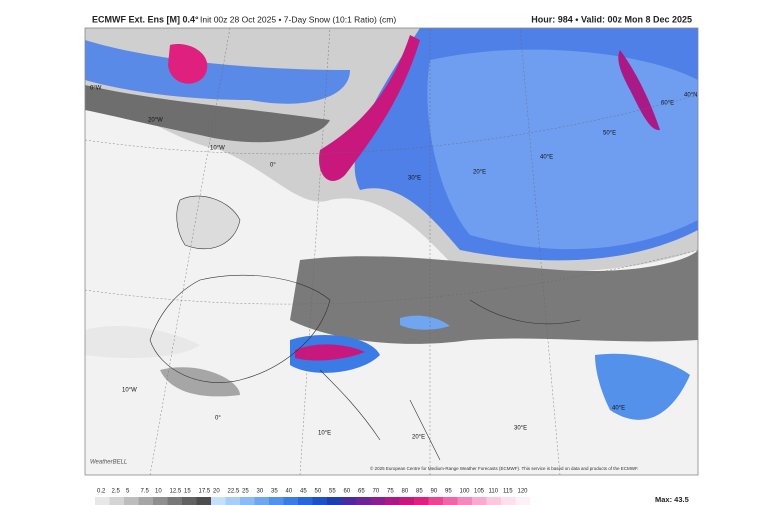 Image resolution: width=770 pixels, height=505 pixels. I want to click on colorbar-label: 17.5, so click(205, 492).